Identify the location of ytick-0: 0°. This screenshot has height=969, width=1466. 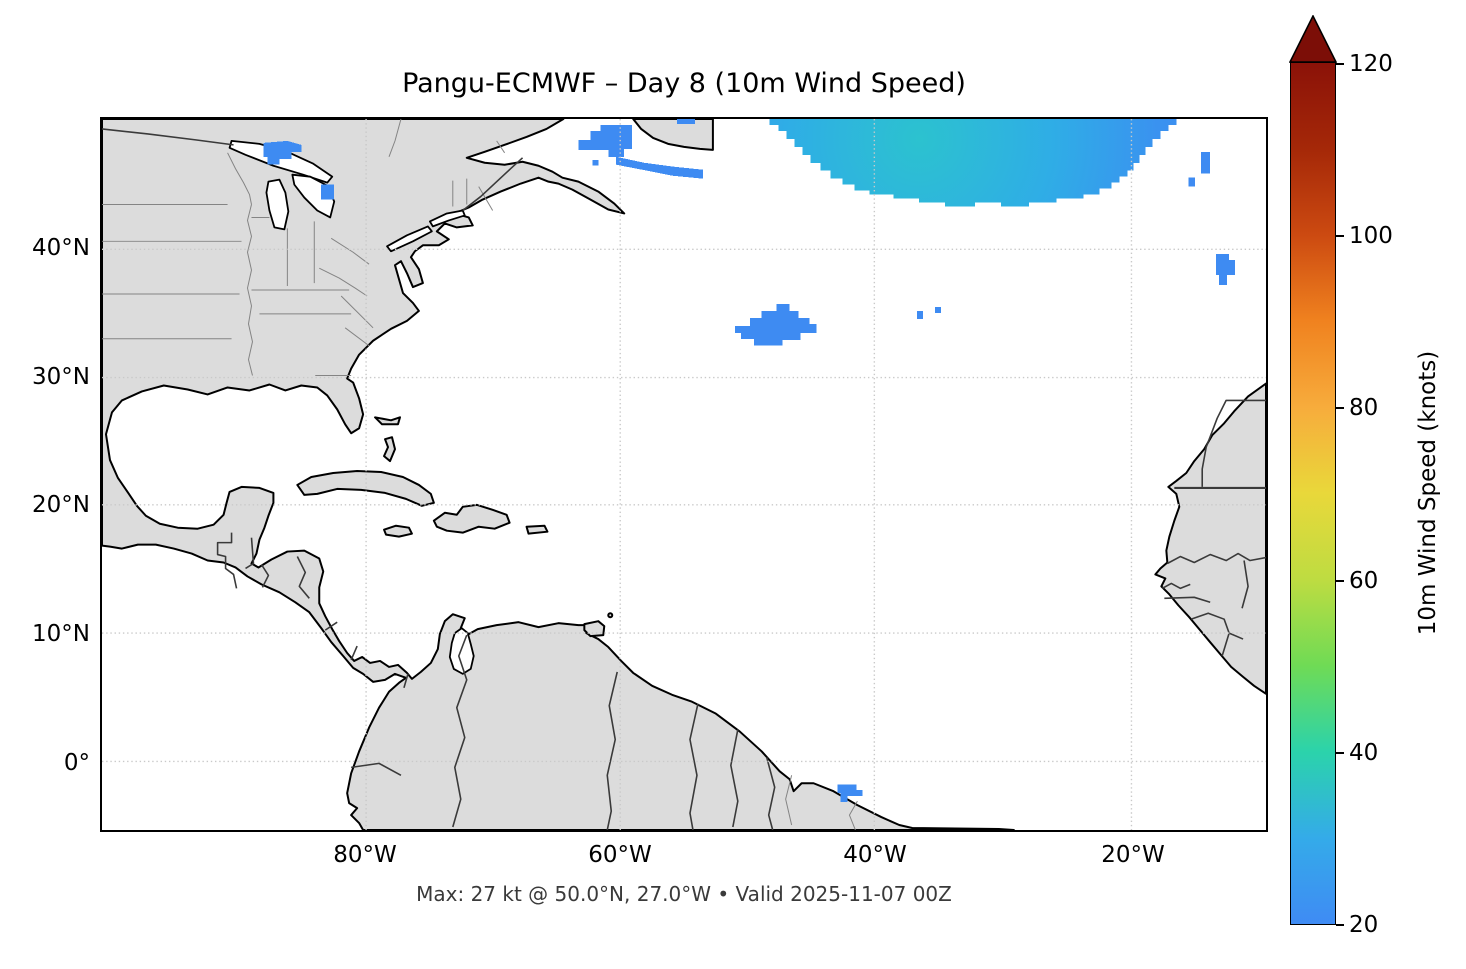
(76, 763).